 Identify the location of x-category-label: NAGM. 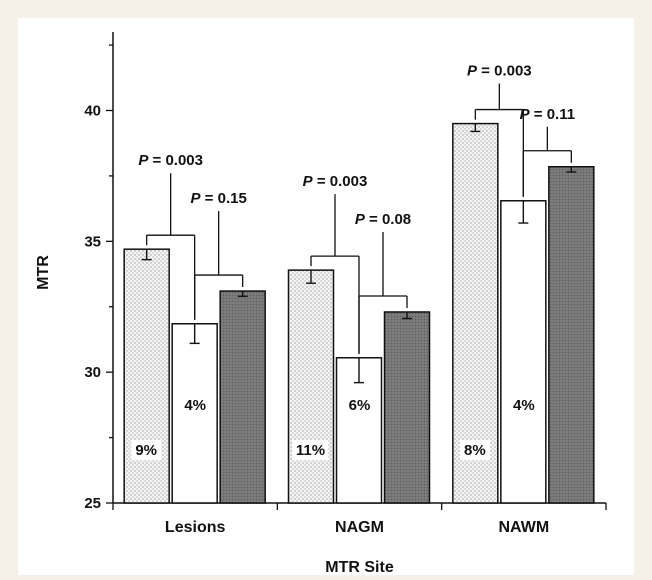
(359, 527).